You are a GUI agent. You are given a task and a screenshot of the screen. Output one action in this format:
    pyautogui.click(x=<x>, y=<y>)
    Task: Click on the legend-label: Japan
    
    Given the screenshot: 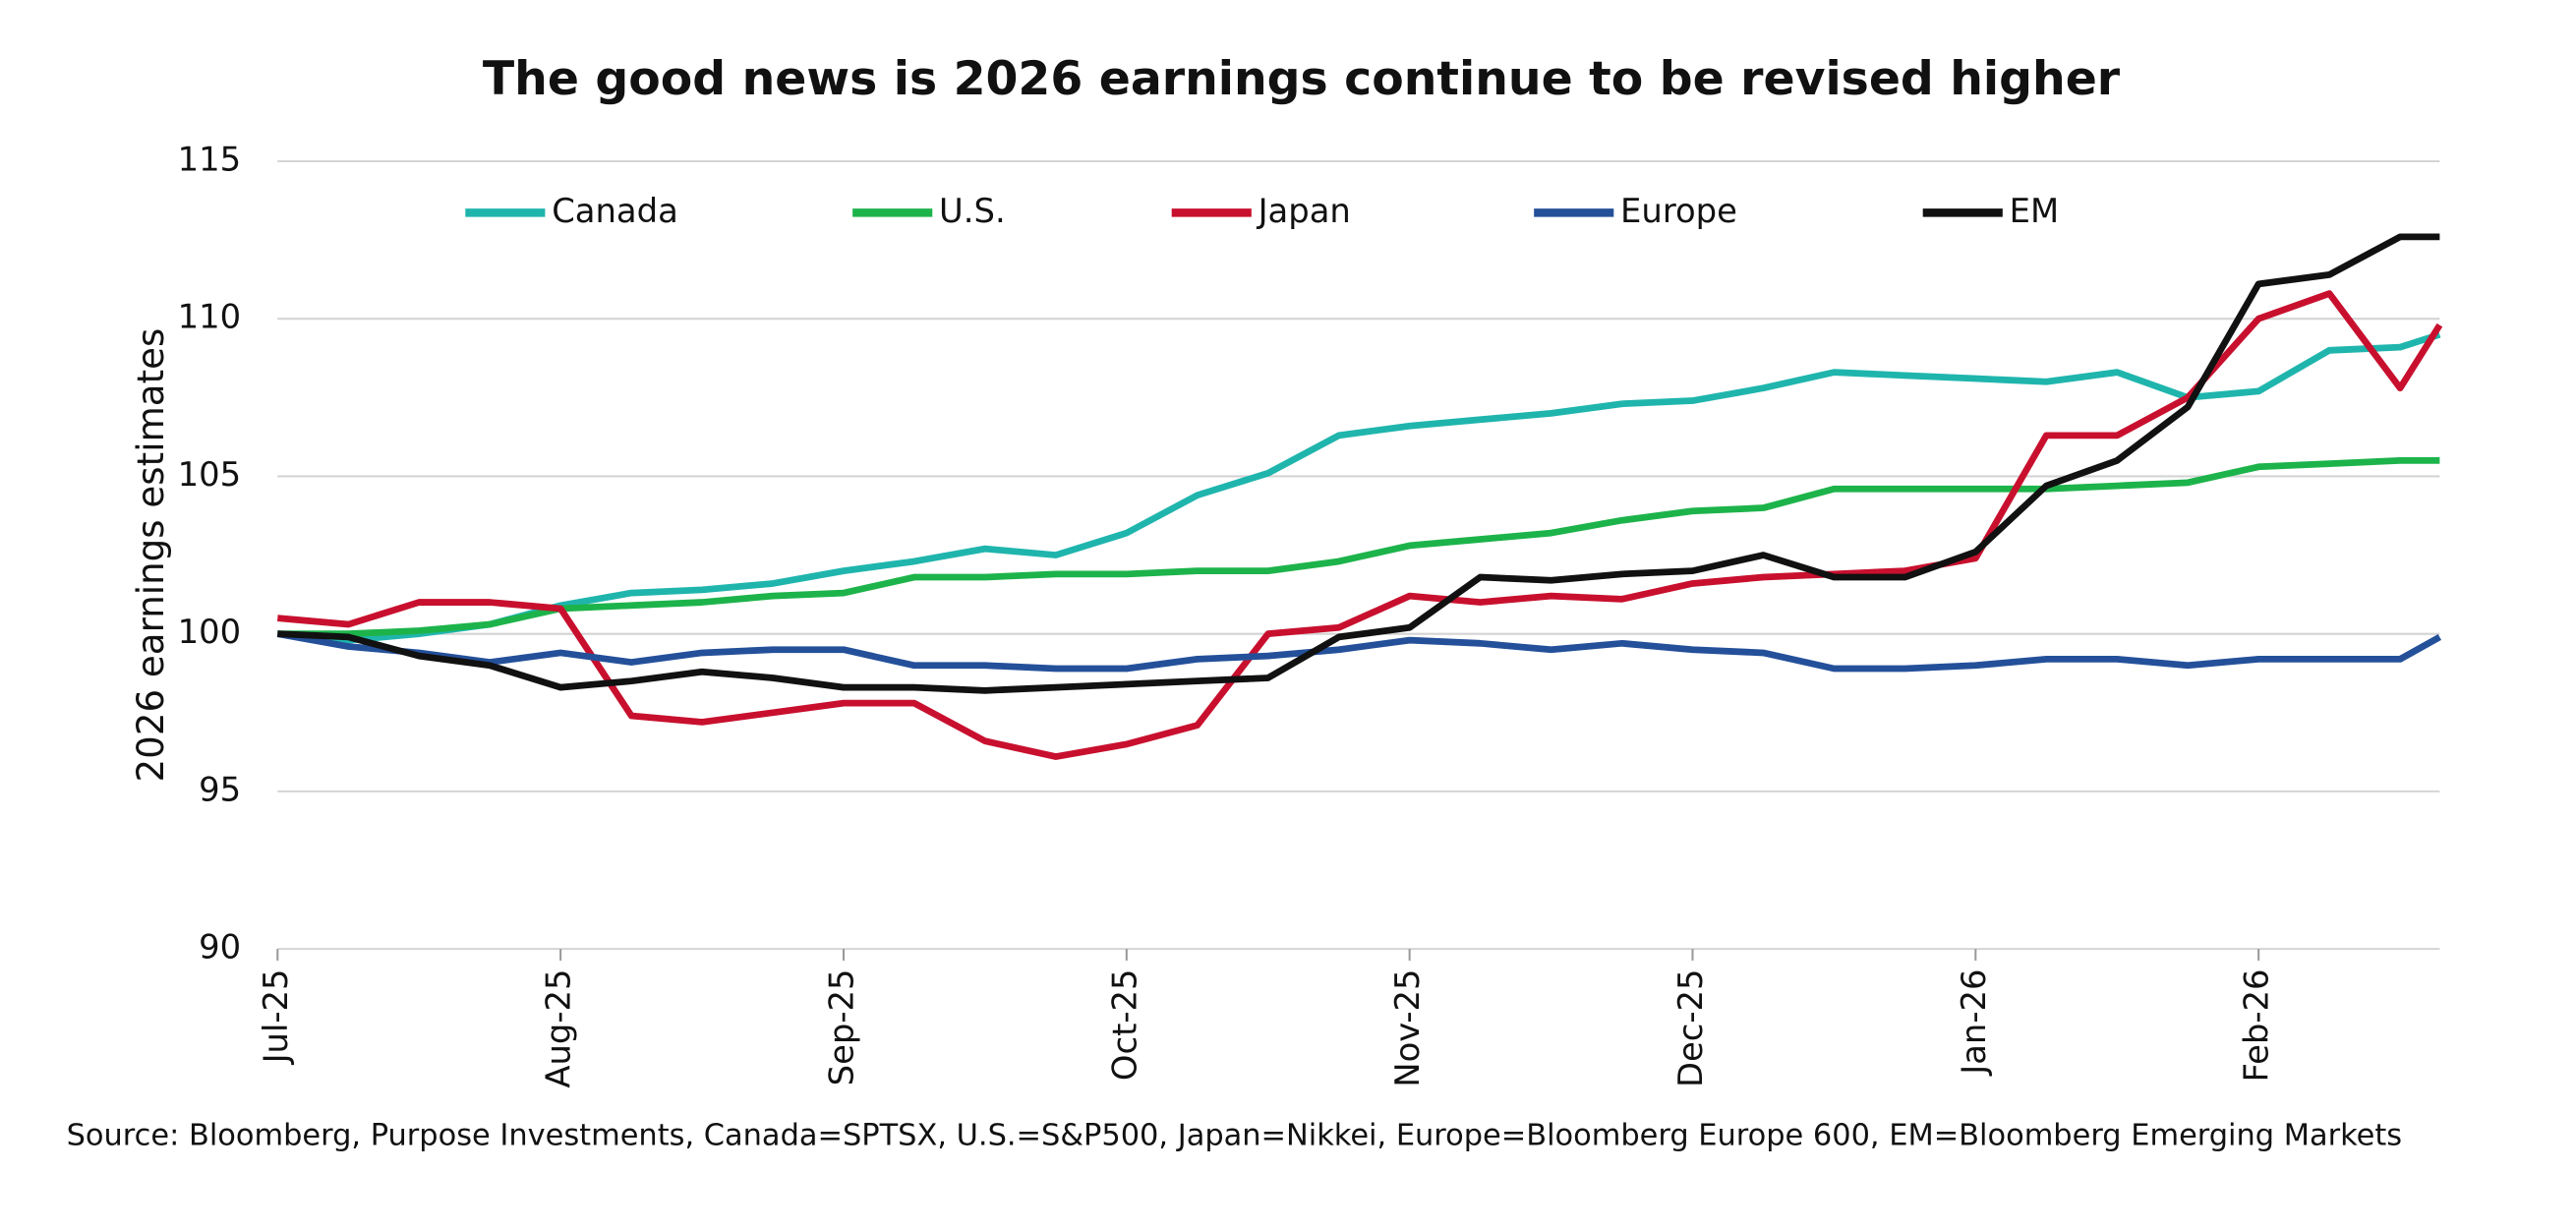 What is the action you would take?
    pyautogui.click(x=1304, y=211)
    